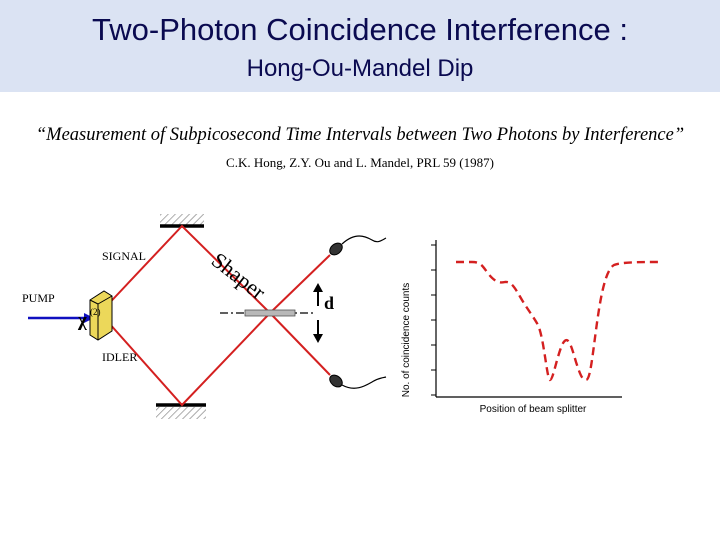  What do you see at coordinates (181, 411) in the screenshot?
I see `bottom-mirror` at bounding box center [181, 411].